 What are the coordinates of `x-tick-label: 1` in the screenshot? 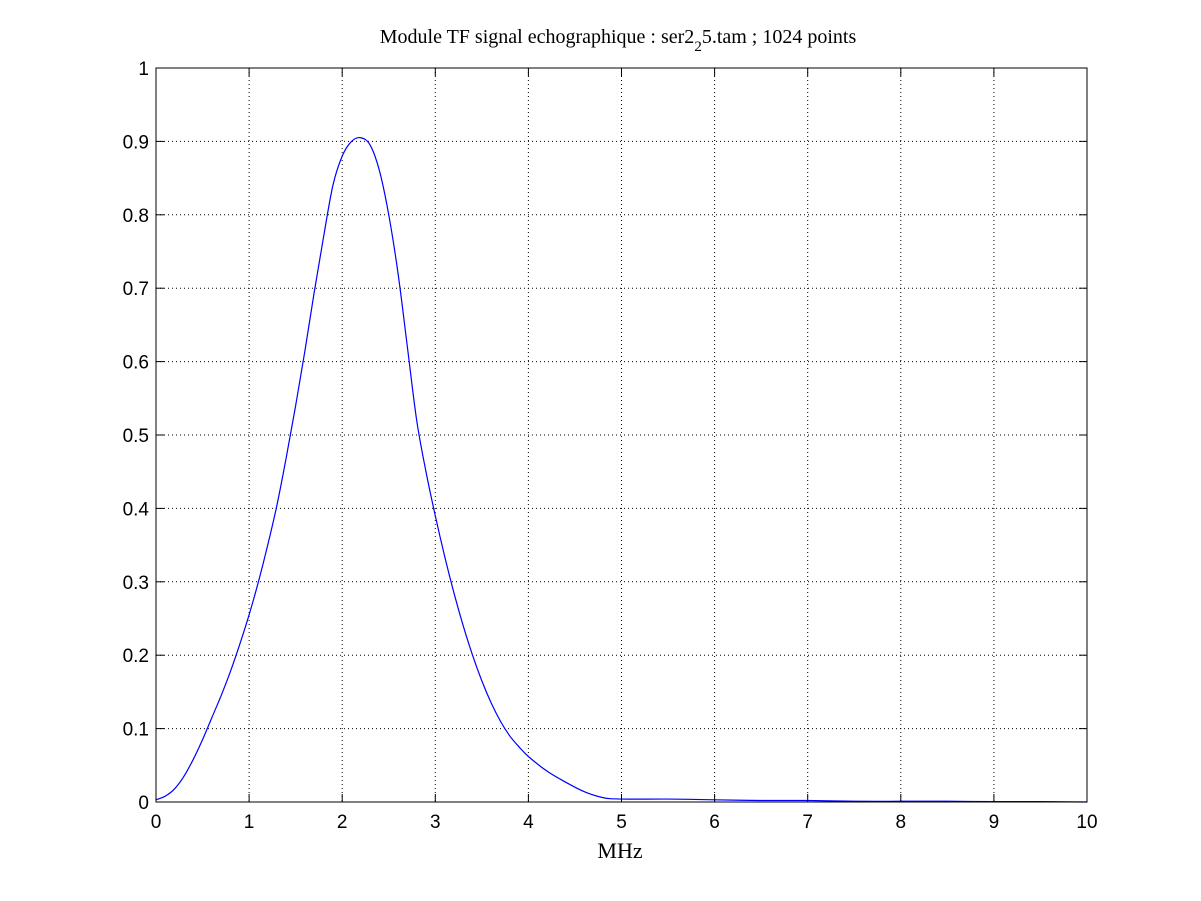 It's located at (249, 822).